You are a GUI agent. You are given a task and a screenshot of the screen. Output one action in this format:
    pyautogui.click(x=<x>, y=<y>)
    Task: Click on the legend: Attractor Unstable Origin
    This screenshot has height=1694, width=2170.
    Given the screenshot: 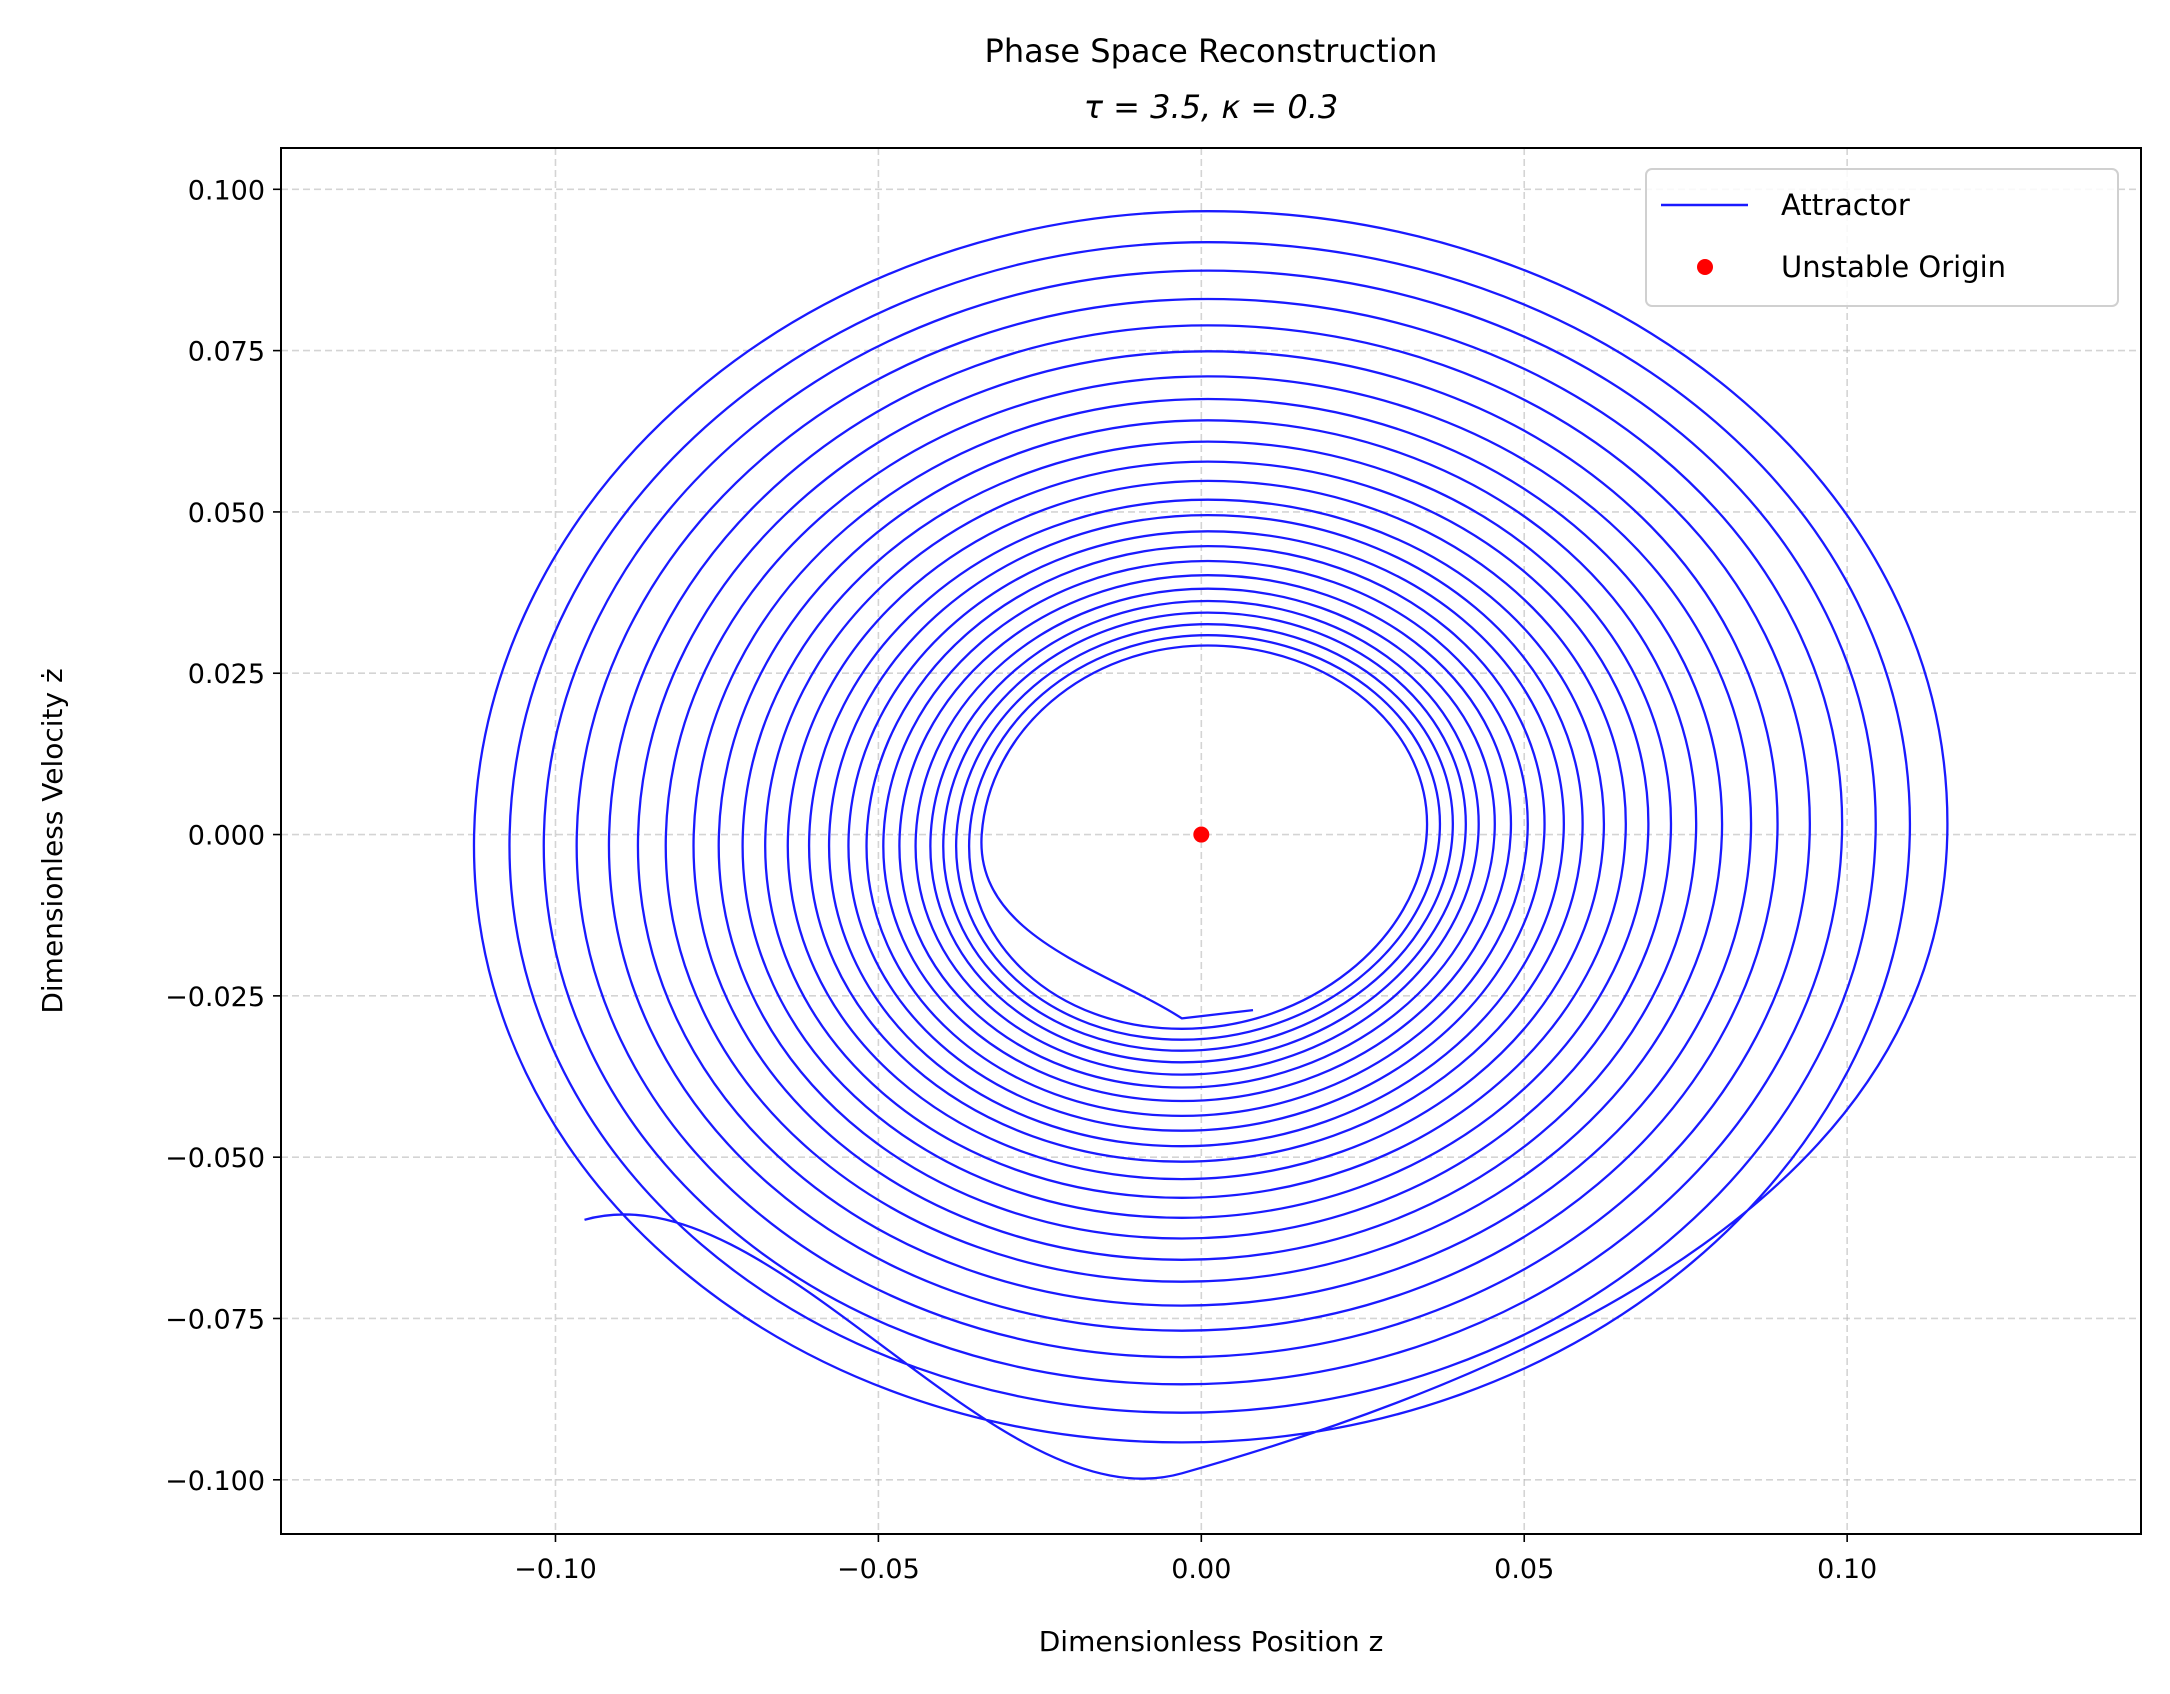 What is the action you would take?
    pyautogui.click(x=1882, y=237)
    